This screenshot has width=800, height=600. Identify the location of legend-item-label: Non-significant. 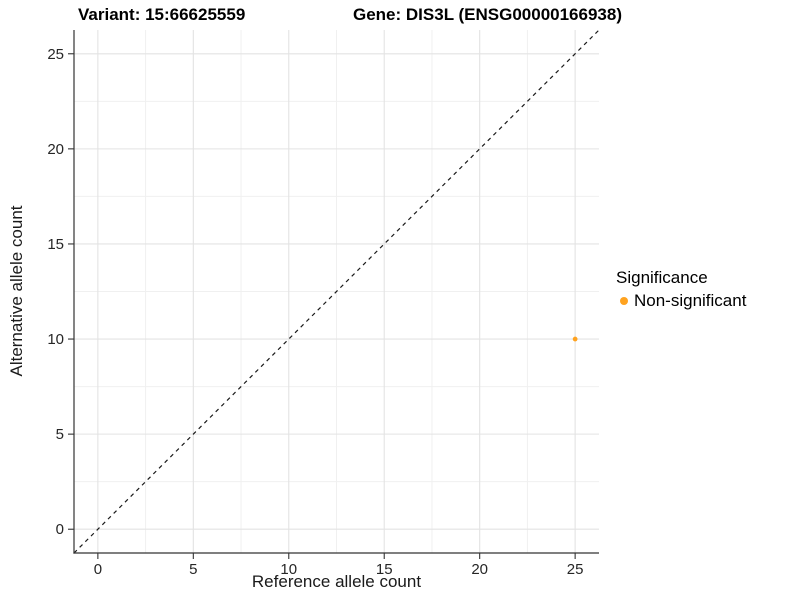
(690, 300).